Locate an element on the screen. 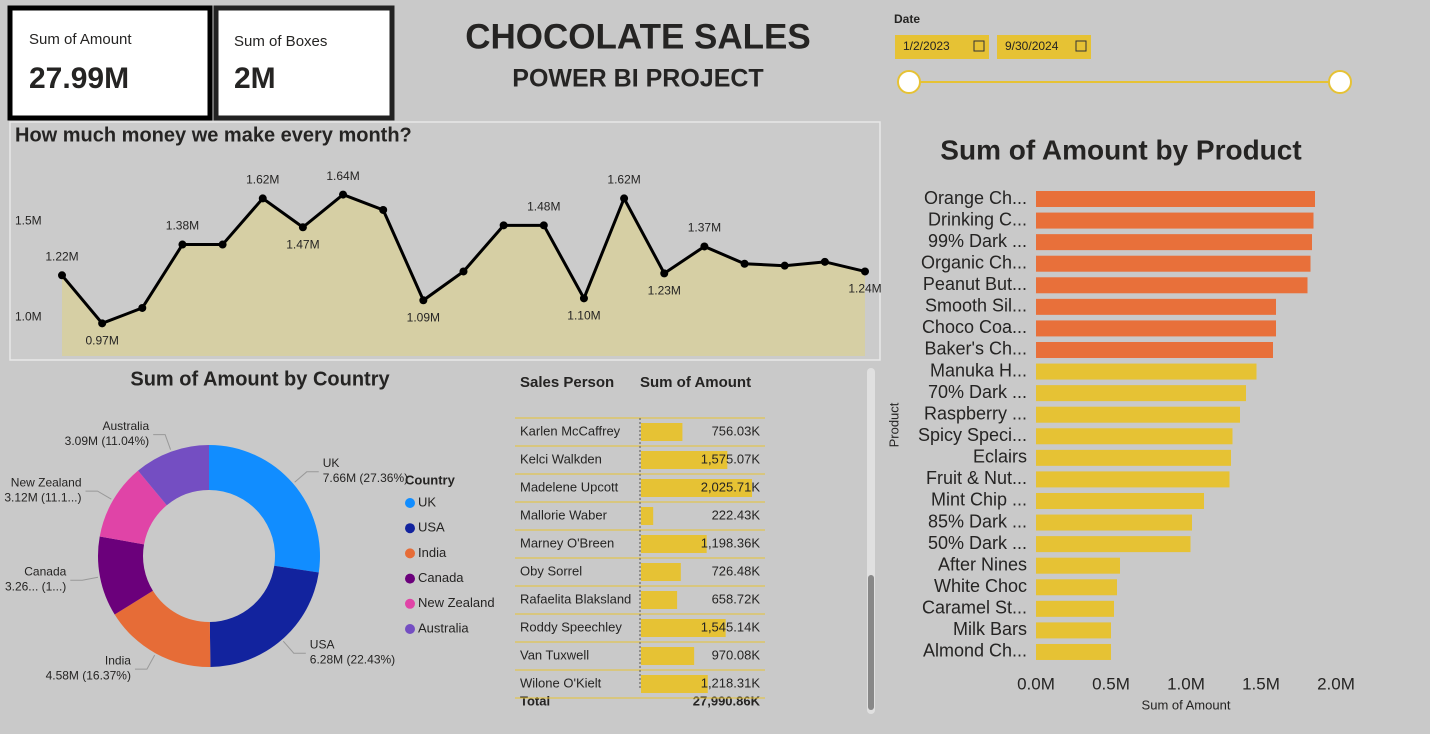  cell-value: 1,218.31K is located at coordinates (731, 682).